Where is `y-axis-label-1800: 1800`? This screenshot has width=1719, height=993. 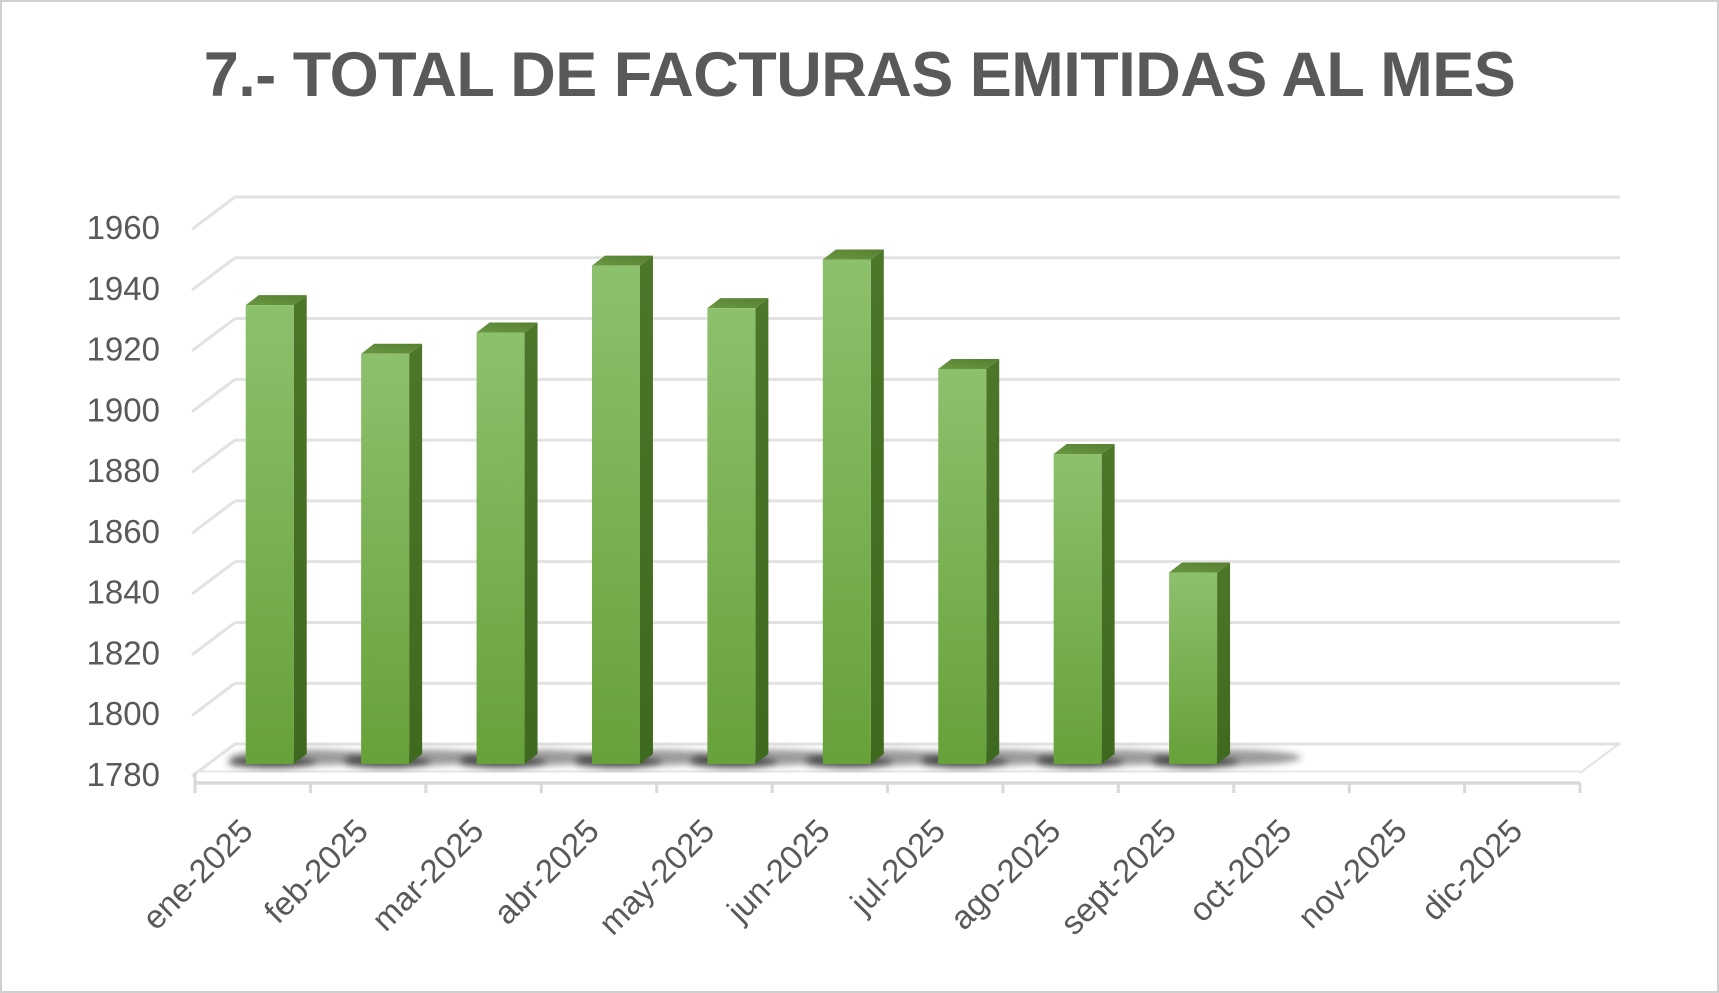
y-axis-label-1800: 1800 is located at coordinates (123, 713).